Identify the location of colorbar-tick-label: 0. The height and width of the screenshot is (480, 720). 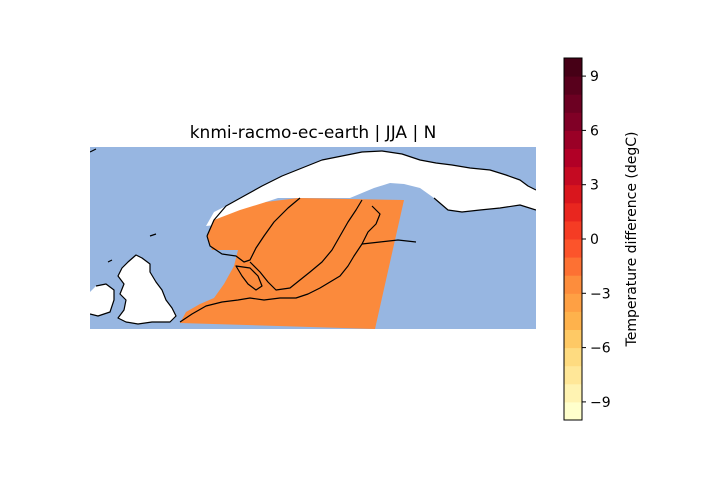
(594, 240).